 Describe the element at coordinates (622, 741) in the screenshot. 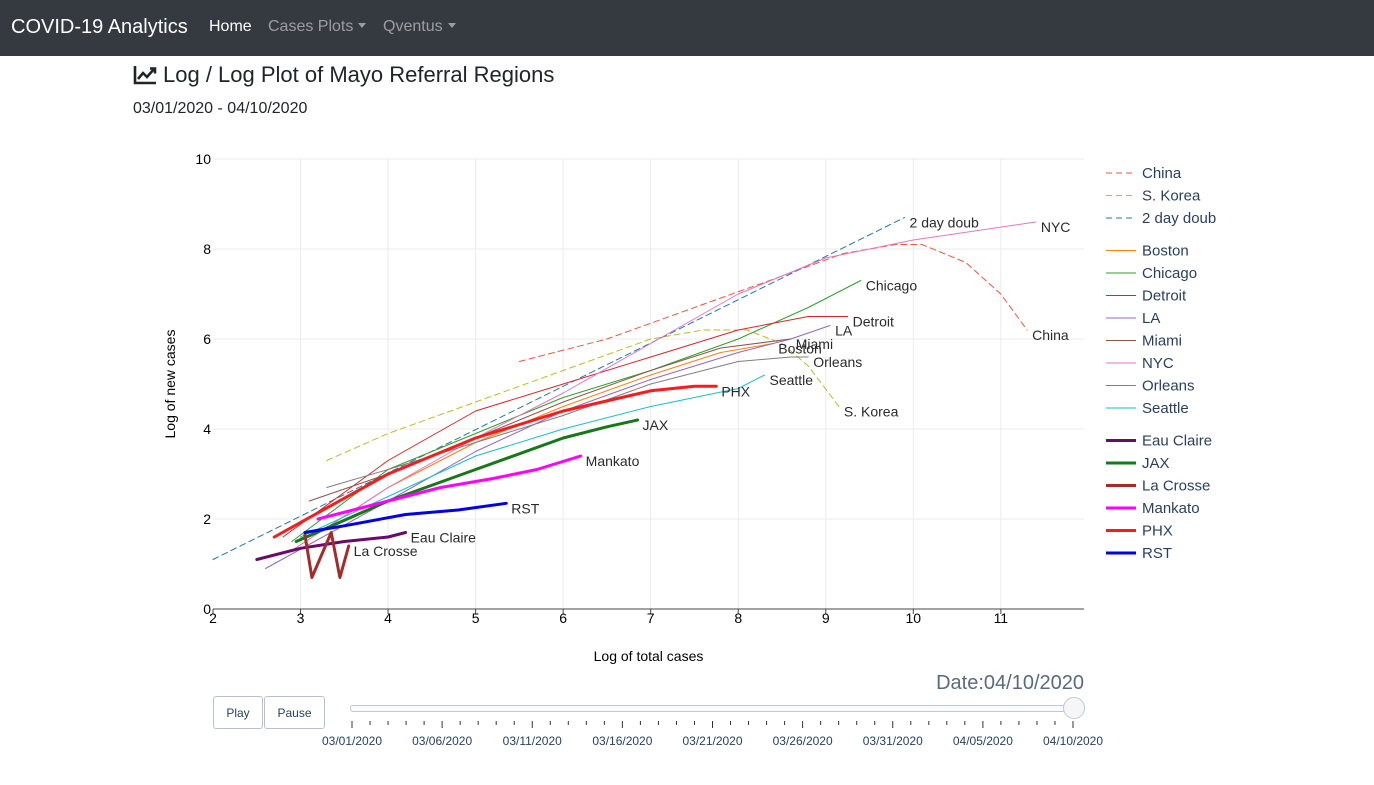

I see `slider-tick-label: 03/16/2020` at that location.